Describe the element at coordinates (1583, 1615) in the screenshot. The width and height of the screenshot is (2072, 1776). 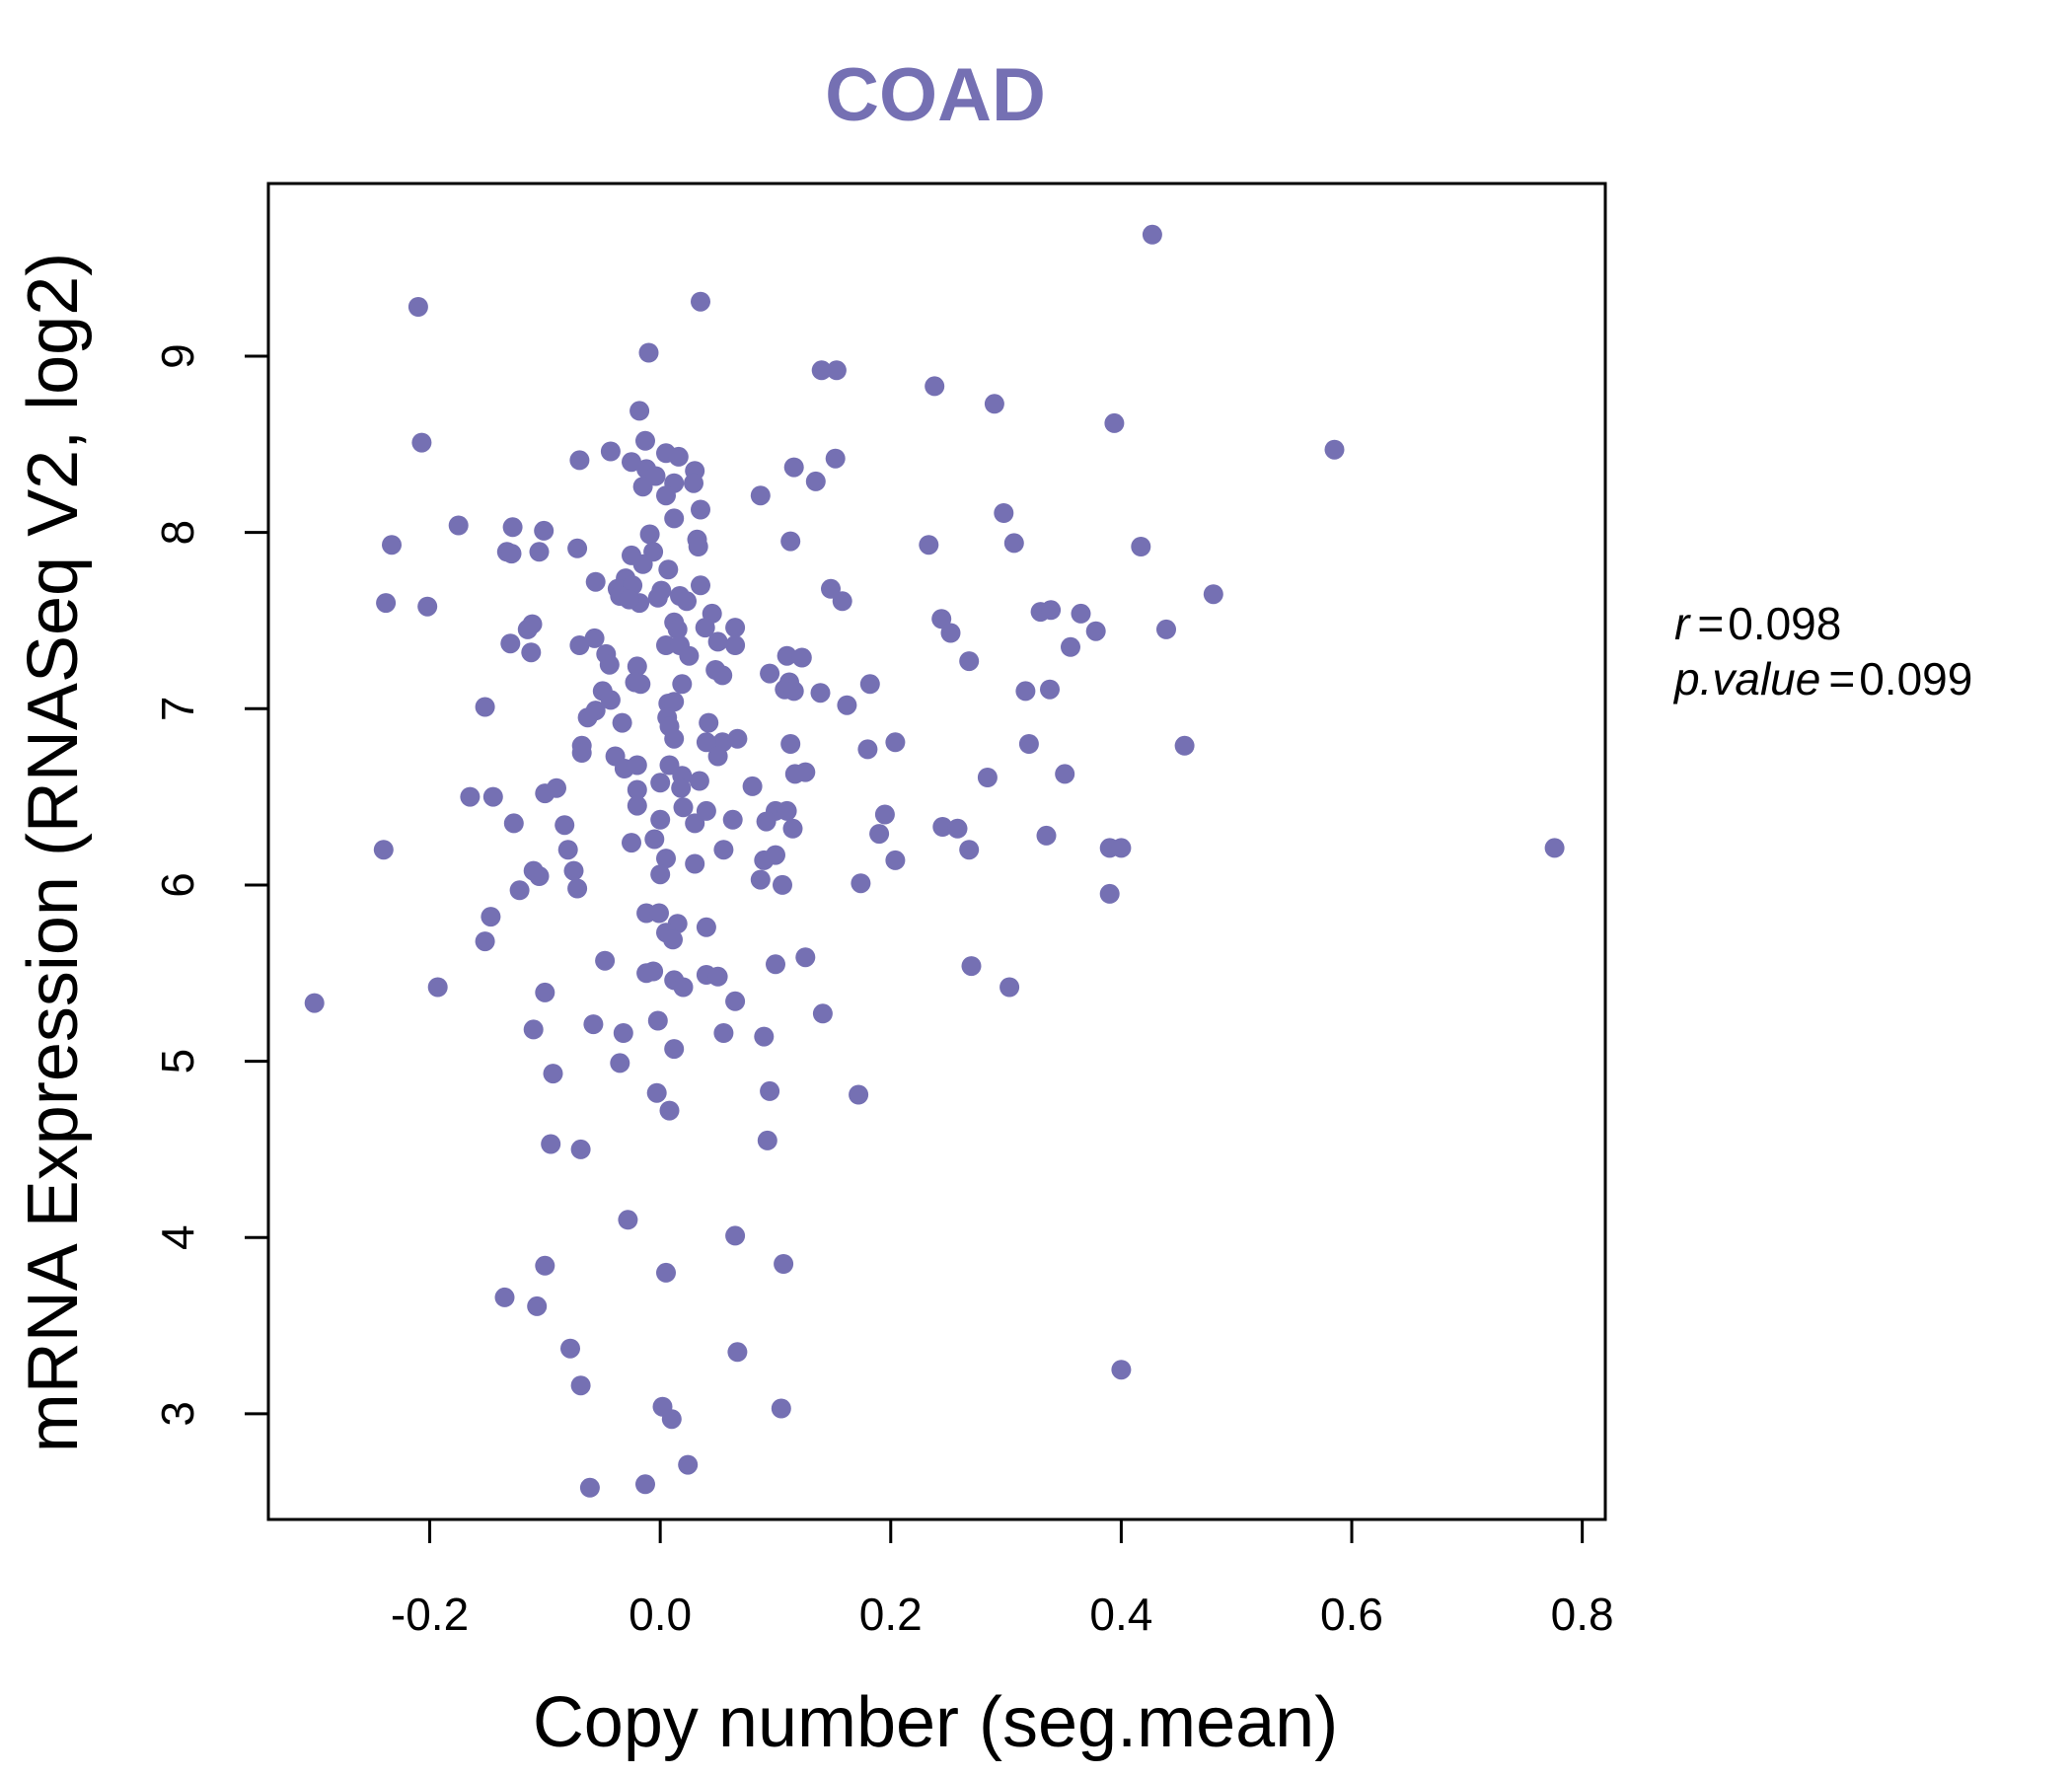
I see `x-tick-label: 0.8` at that location.